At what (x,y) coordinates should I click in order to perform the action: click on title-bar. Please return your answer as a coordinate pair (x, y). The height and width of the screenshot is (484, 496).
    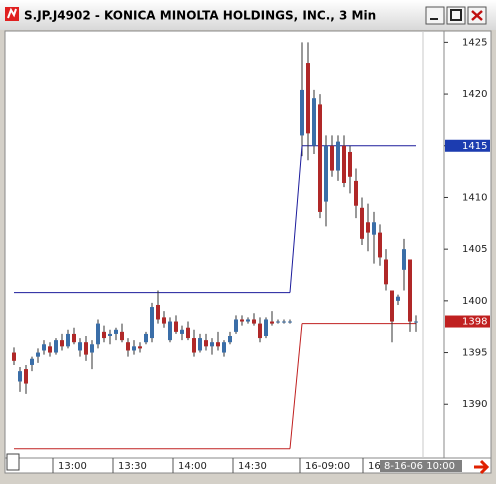
    Looking at the image, I should click on (248, 15).